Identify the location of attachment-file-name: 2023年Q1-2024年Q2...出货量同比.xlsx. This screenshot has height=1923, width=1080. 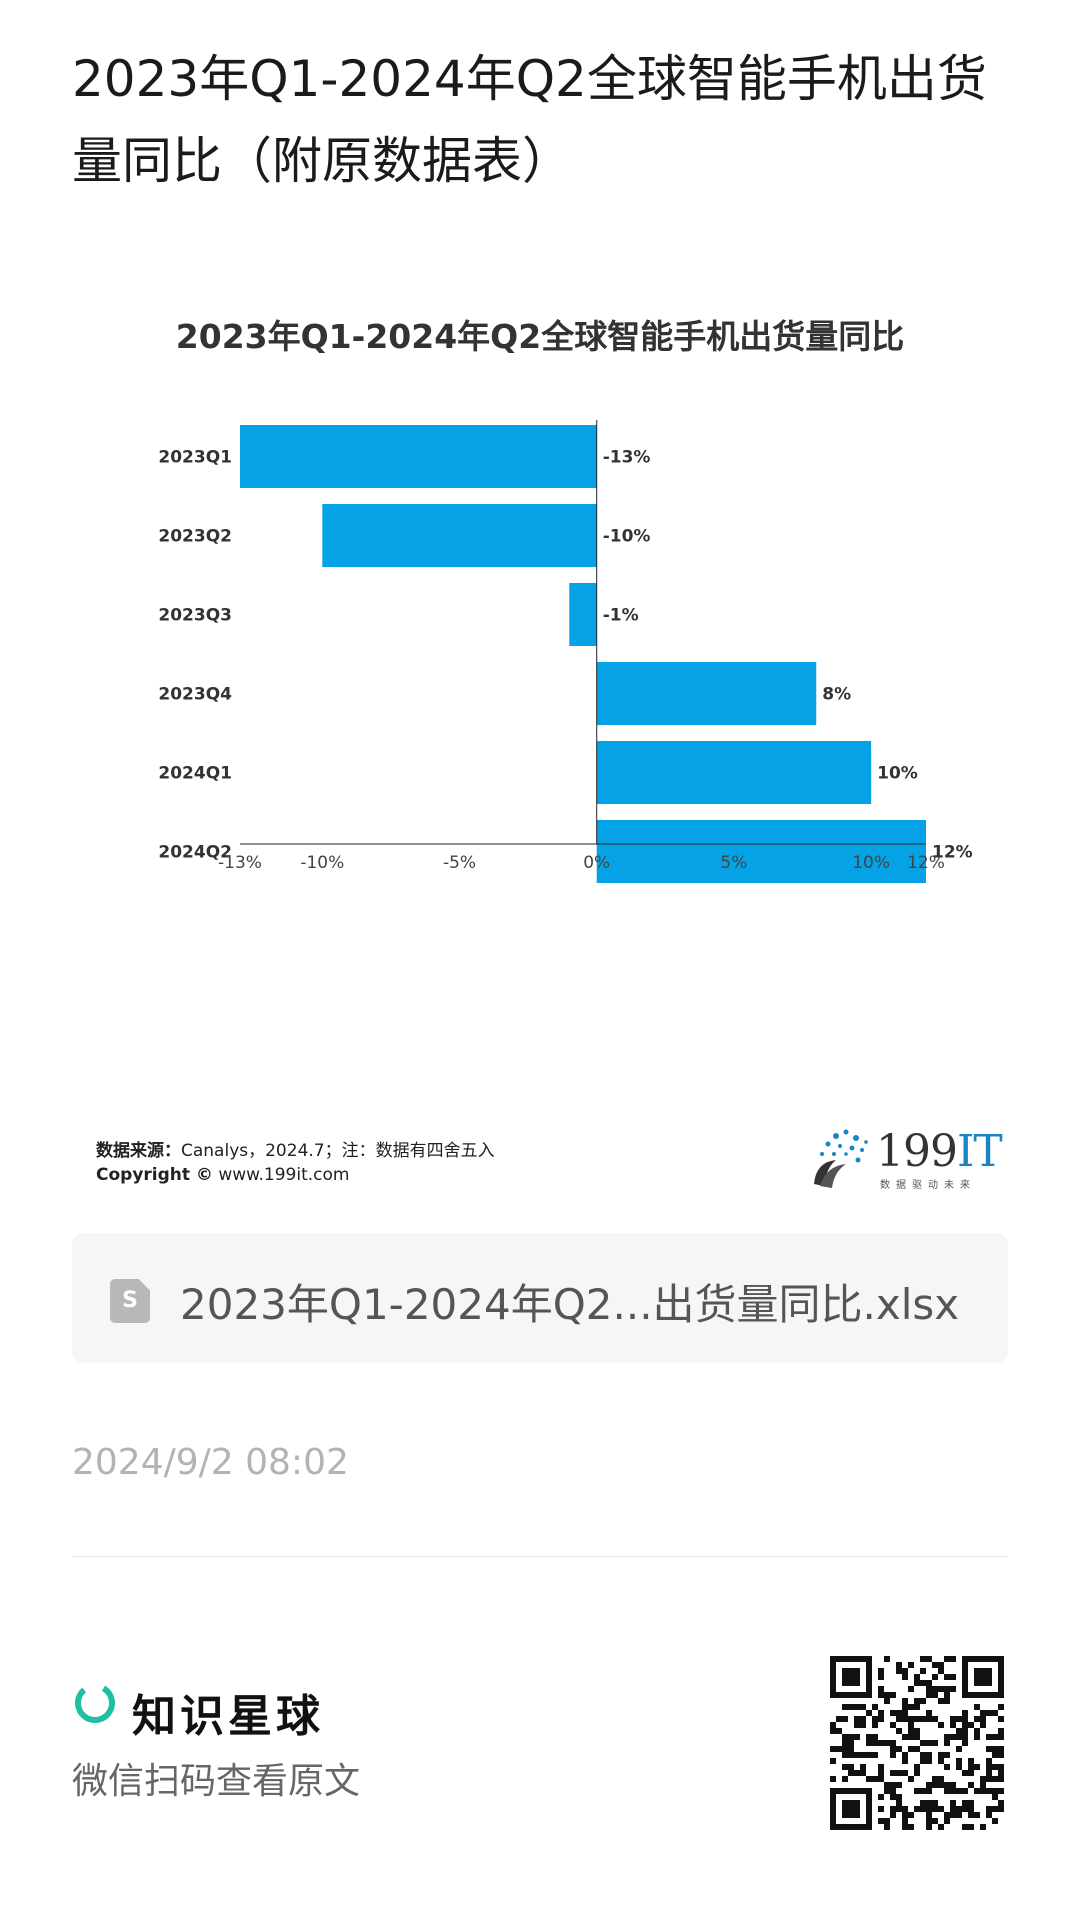
(570, 1304).